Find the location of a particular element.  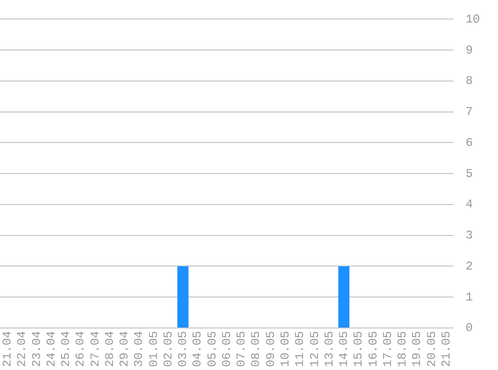

x-tick-label: 20.05 is located at coordinates (431, 349).